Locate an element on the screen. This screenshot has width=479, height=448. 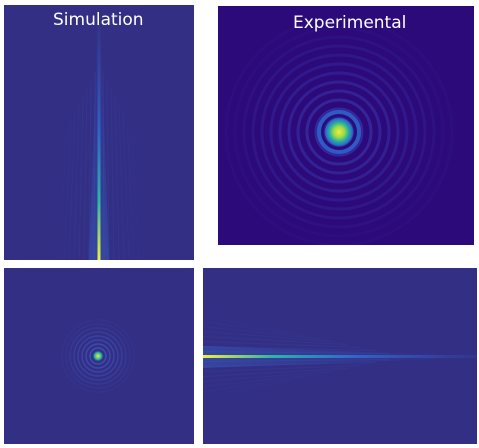
vertical-beam-image is located at coordinates (99, 132).